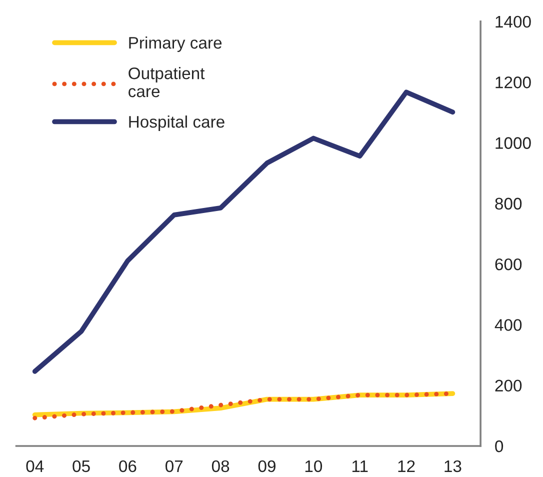 The width and height of the screenshot is (543, 477). Describe the element at coordinates (313, 466) in the screenshot. I see `x-tick-label: 10` at that location.